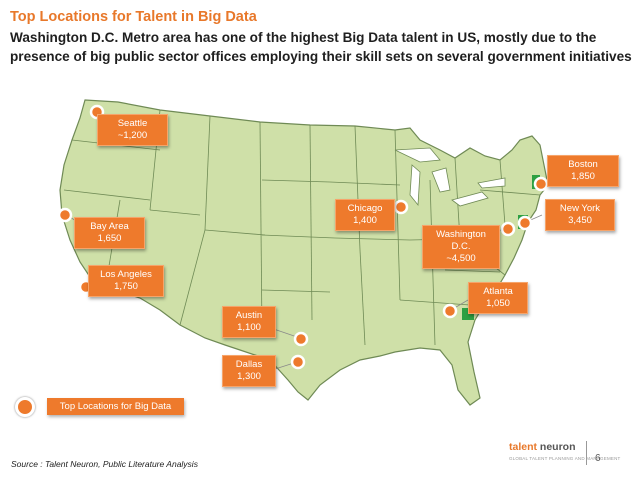 The height and width of the screenshot is (479, 638). What do you see at coordinates (598, 458) in the screenshot?
I see `page-number: 6` at bounding box center [598, 458].